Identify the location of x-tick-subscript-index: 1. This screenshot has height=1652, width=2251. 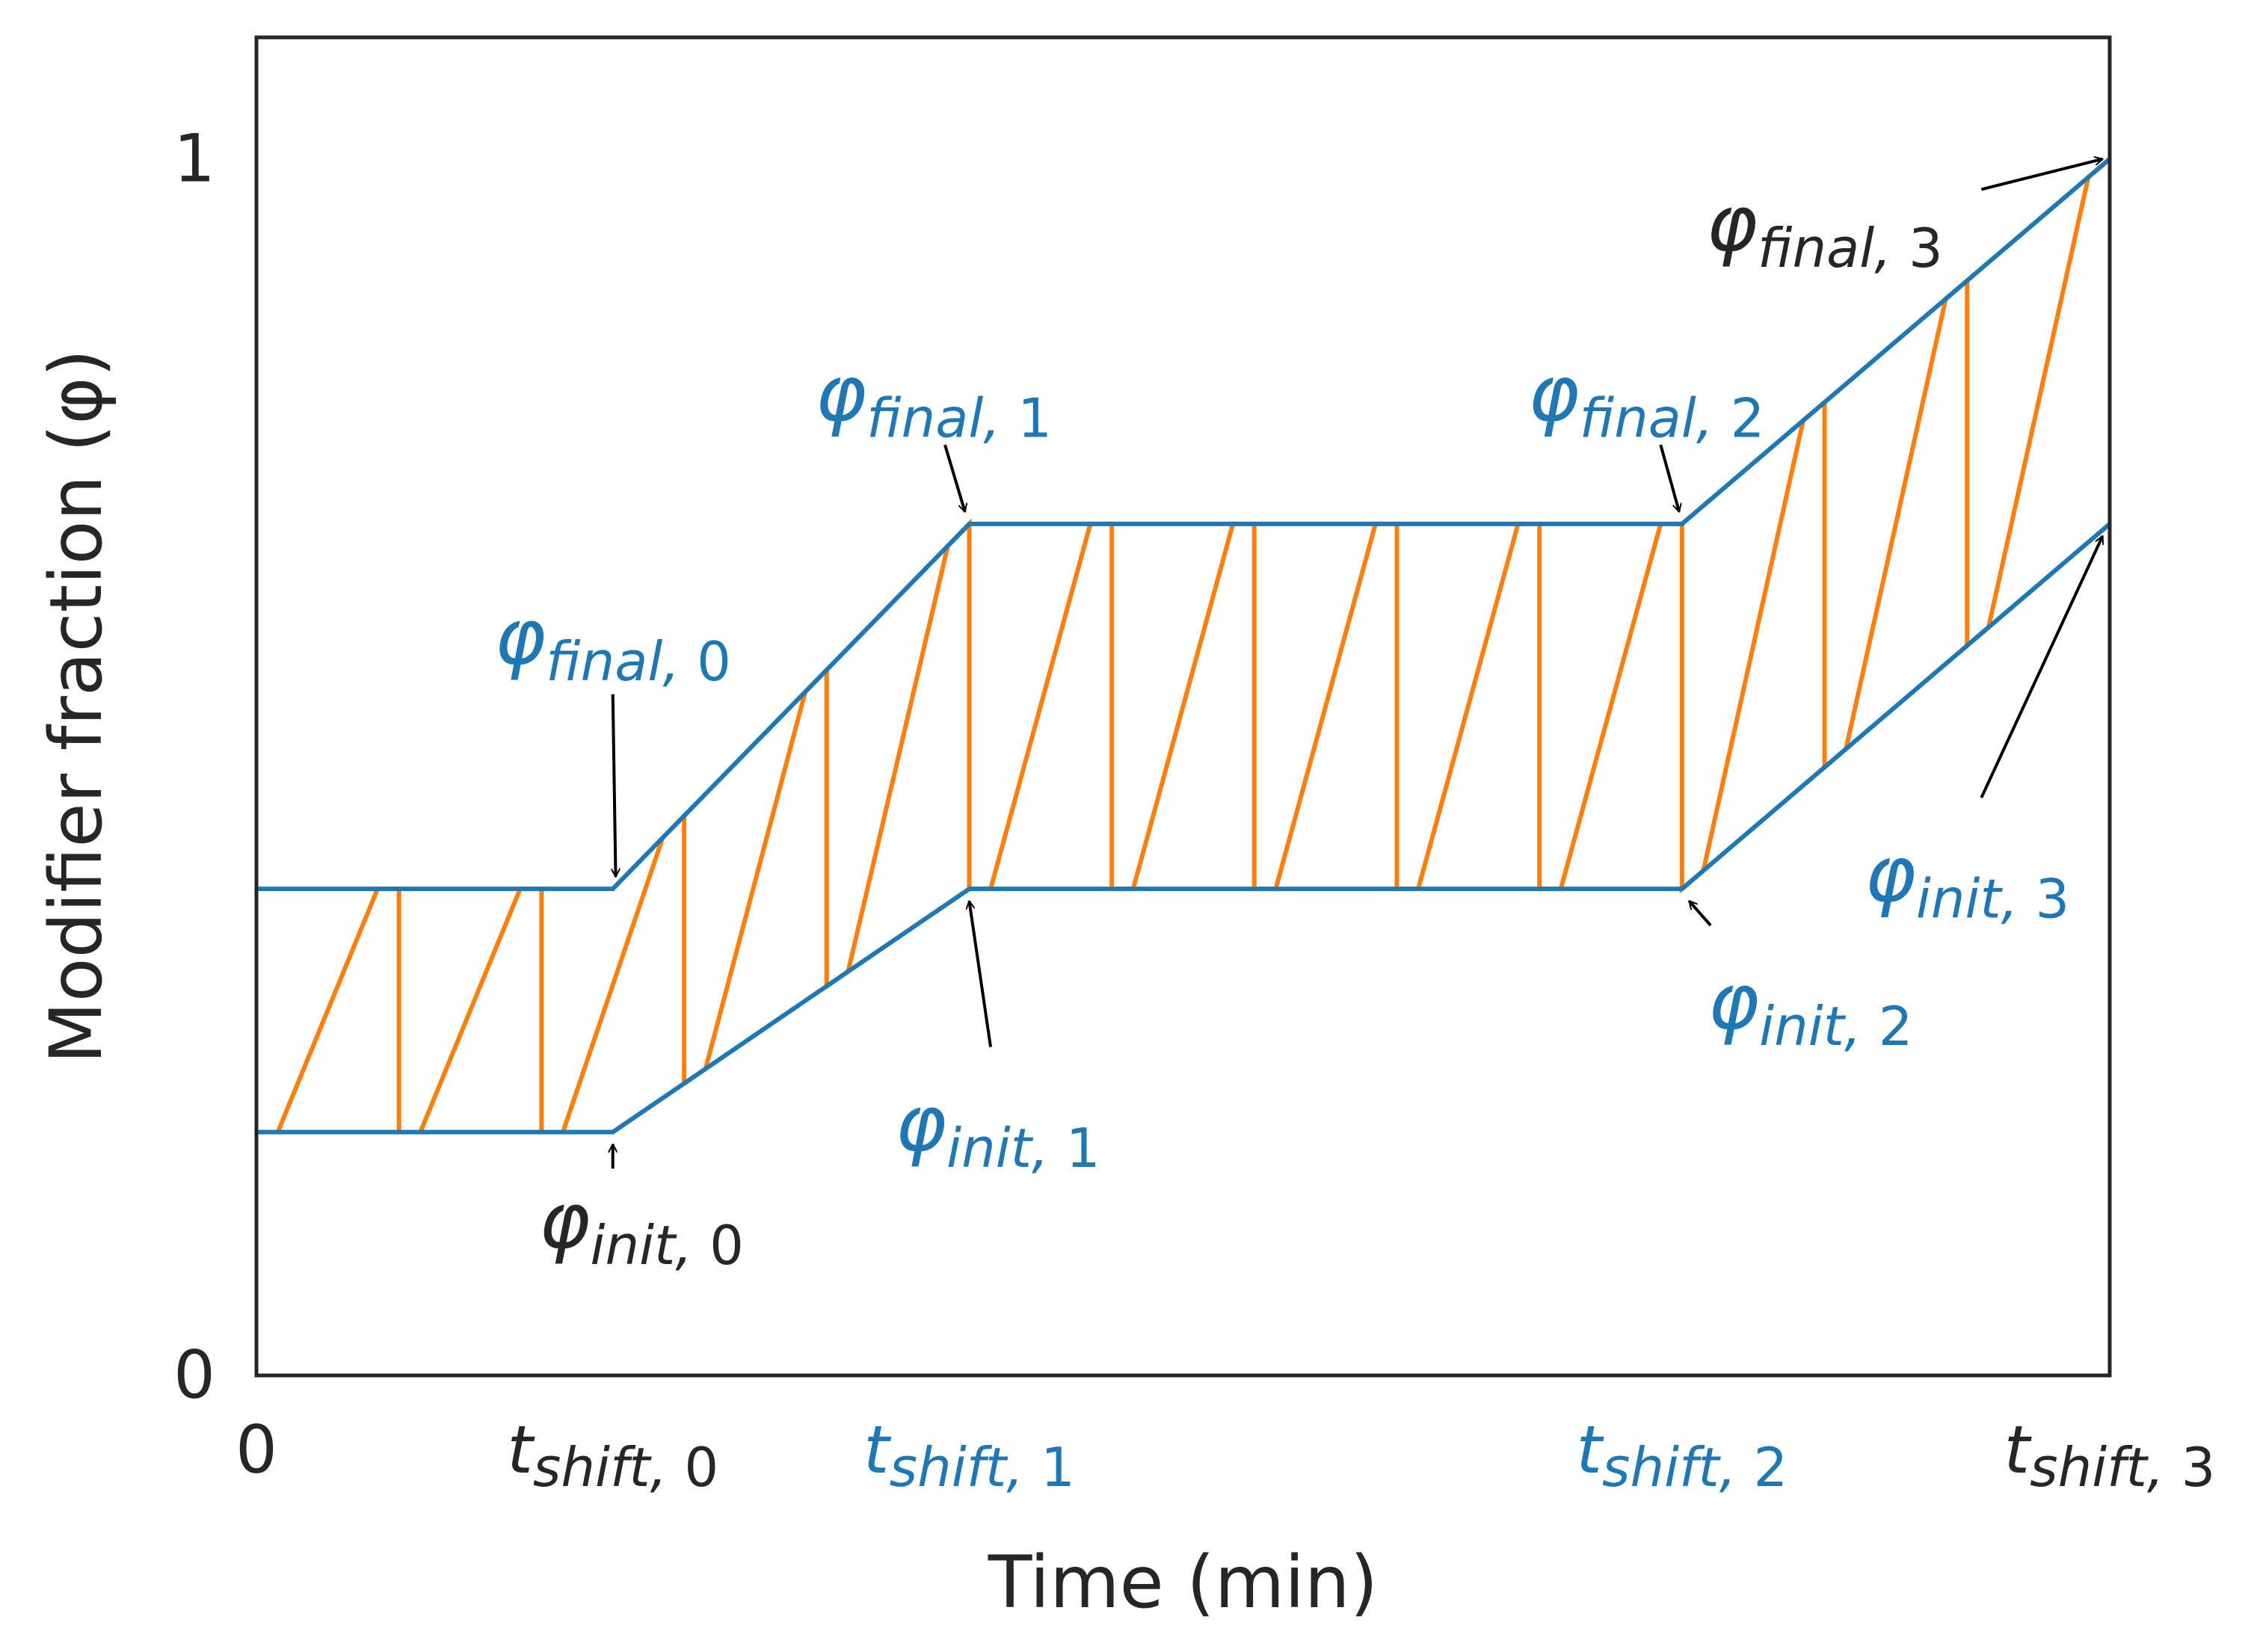
(1058, 1467).